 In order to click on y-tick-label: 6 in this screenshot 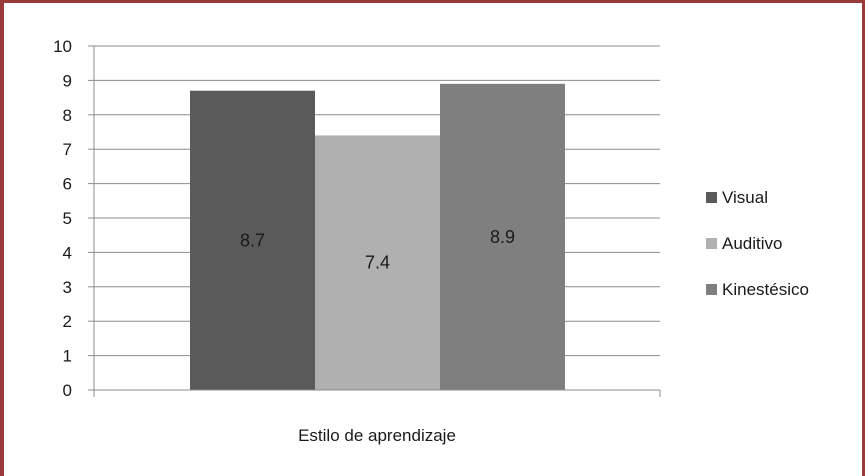, I will do `click(67, 184)`.